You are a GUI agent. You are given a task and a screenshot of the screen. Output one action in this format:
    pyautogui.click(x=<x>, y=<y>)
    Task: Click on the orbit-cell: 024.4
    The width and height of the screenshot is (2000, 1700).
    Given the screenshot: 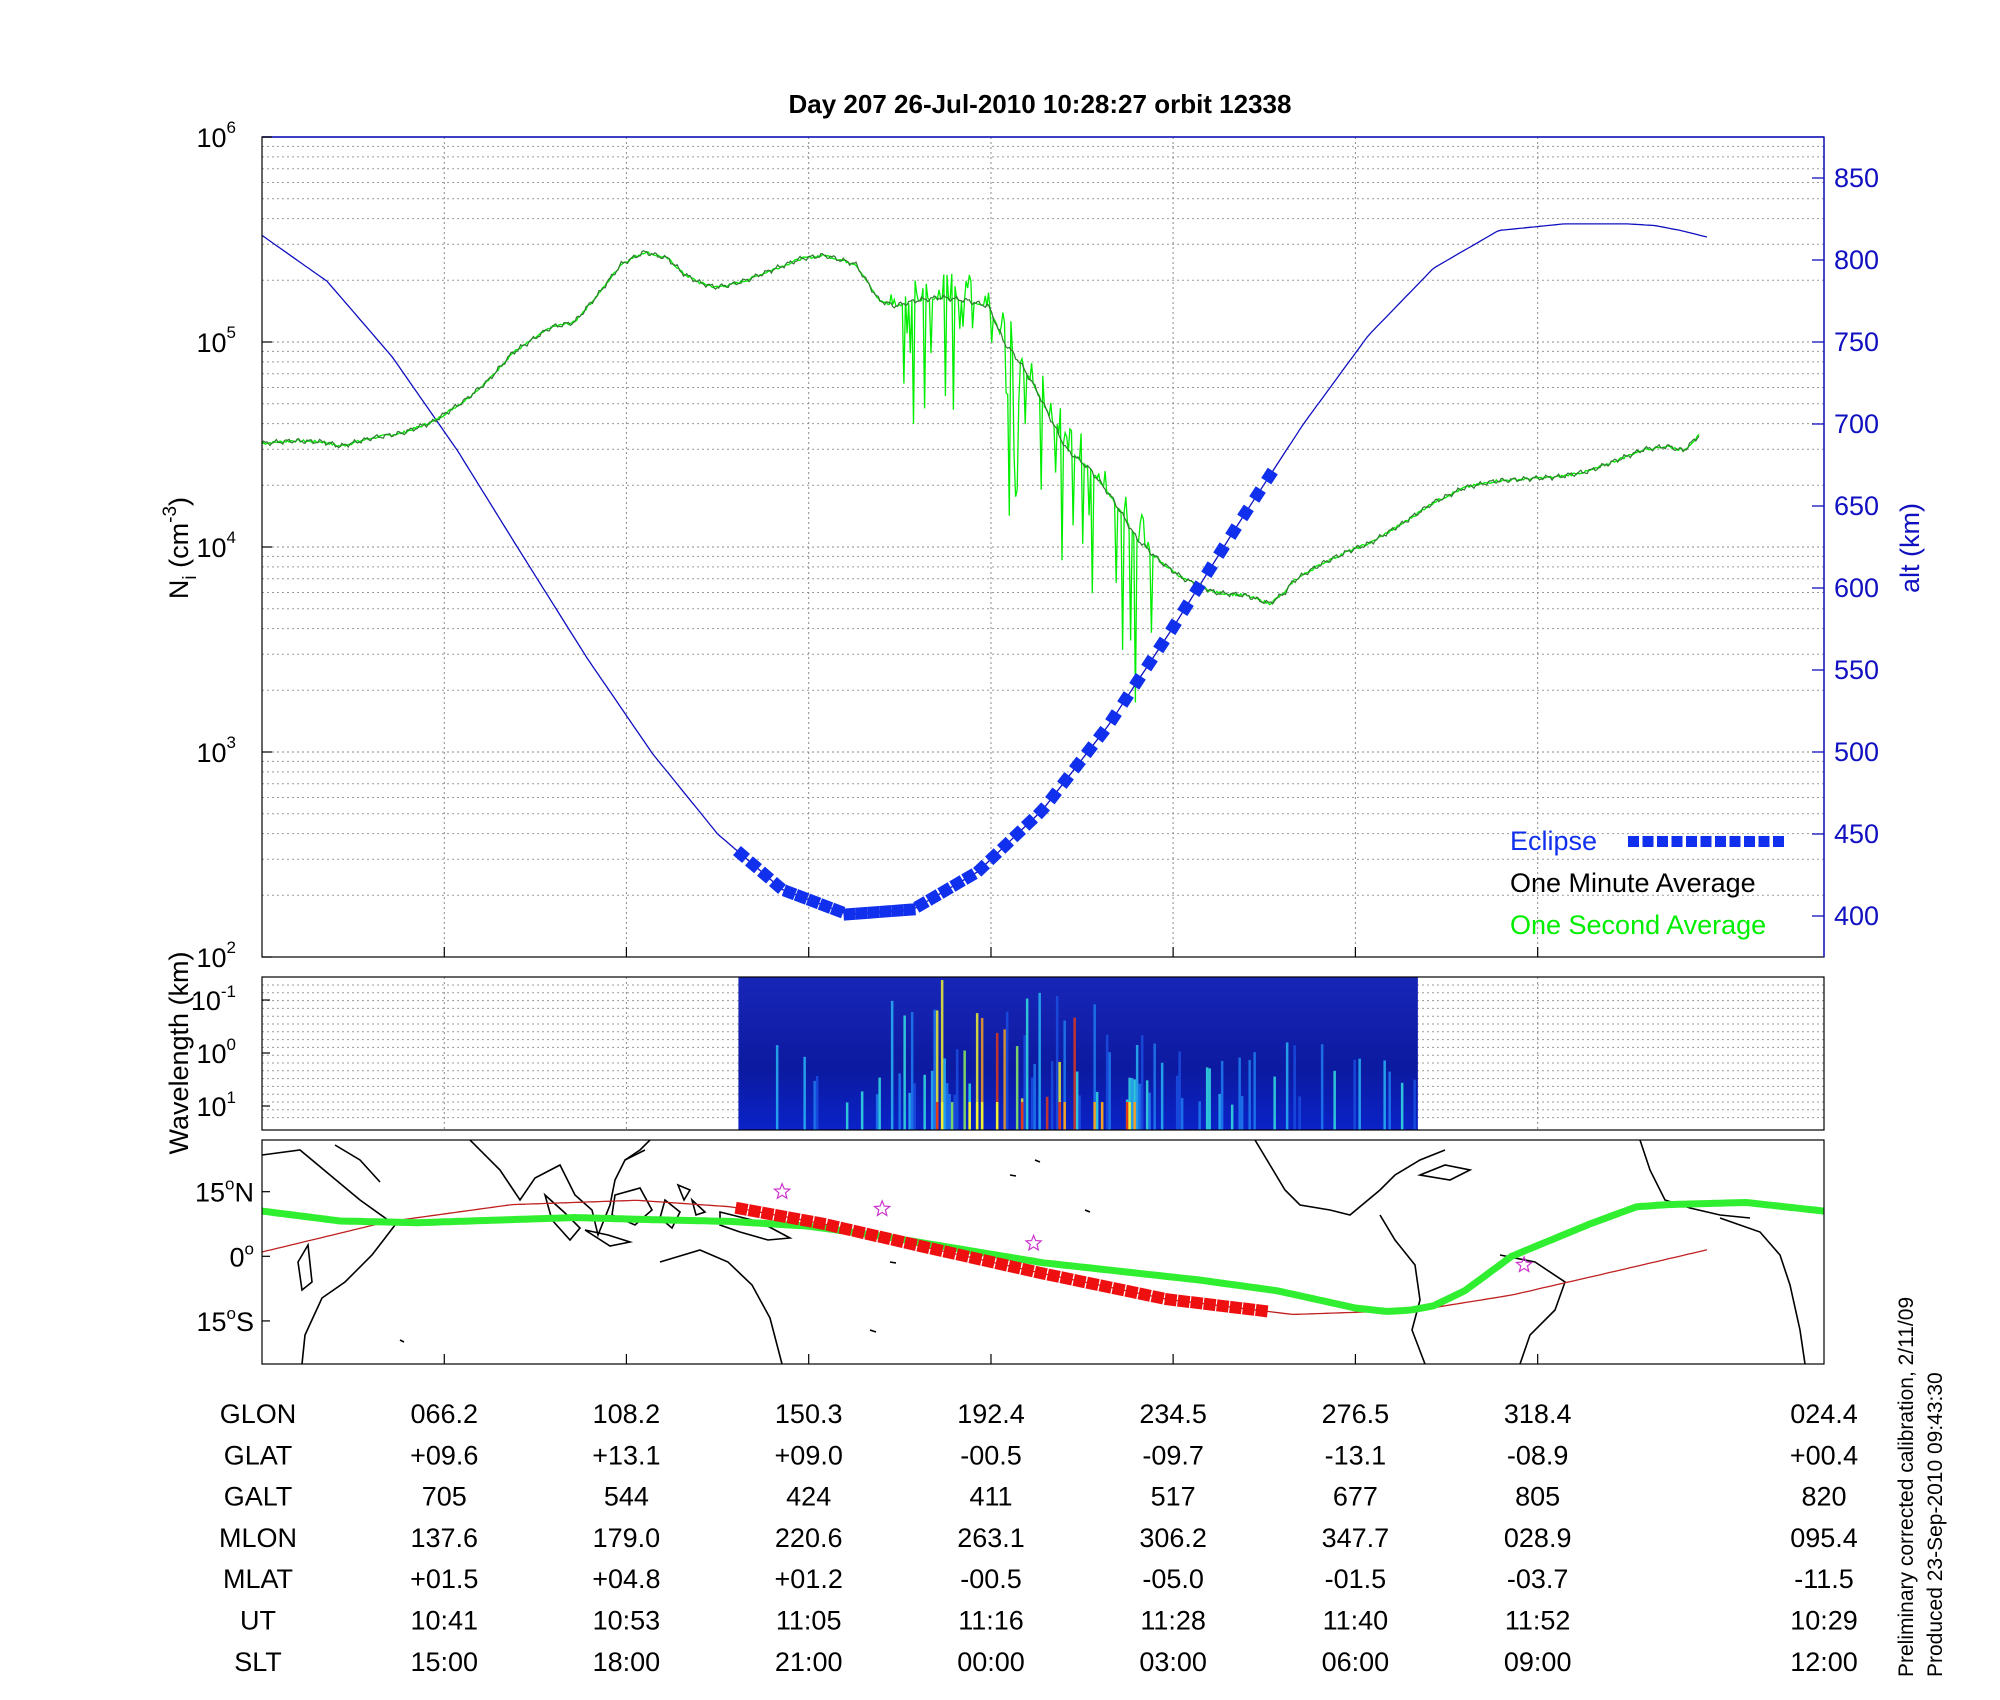 What is the action you would take?
    pyautogui.click(x=1824, y=1414)
    